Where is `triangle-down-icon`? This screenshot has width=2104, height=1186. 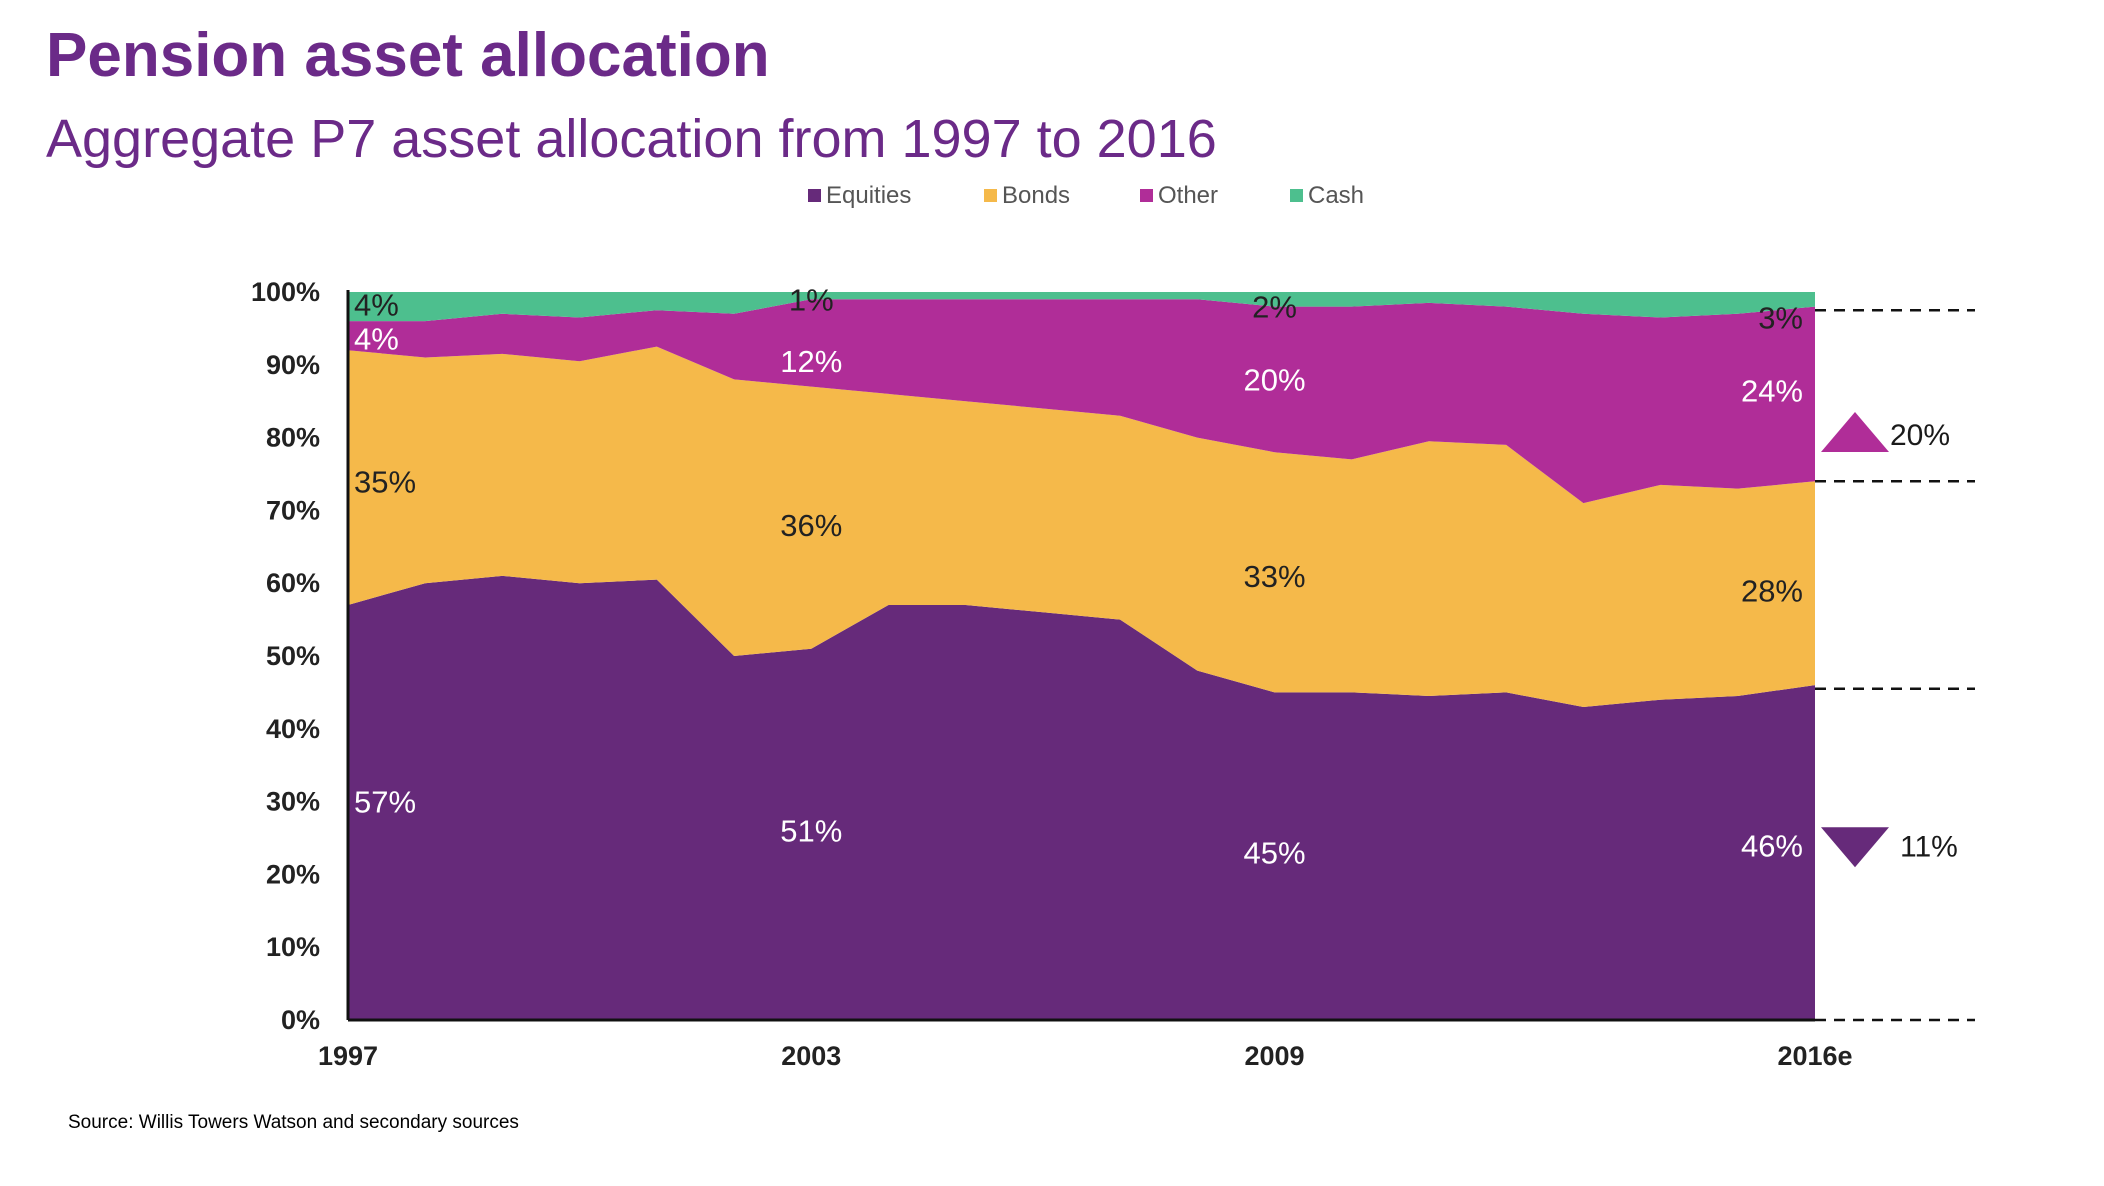
triangle-down-icon is located at coordinates (1855, 847).